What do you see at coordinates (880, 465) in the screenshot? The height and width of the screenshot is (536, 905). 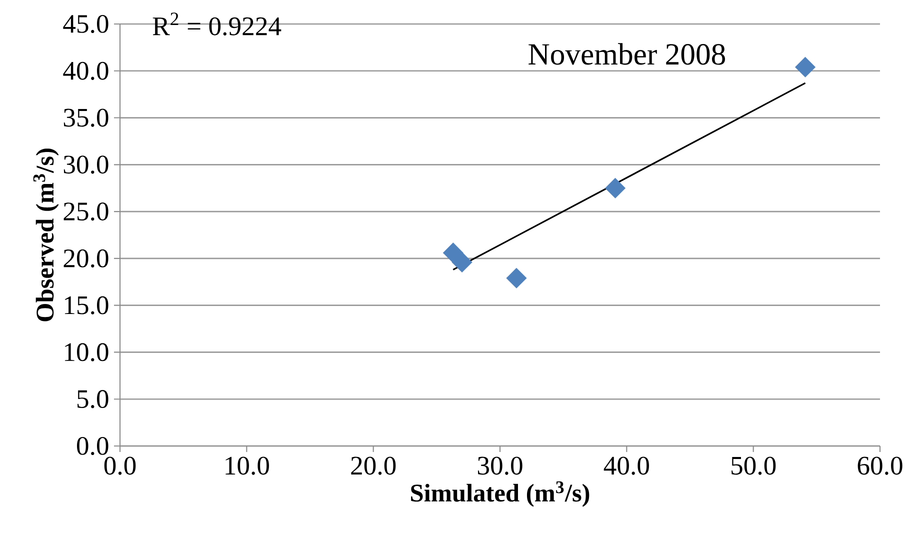 I see `x-tick-label: 60.0` at bounding box center [880, 465].